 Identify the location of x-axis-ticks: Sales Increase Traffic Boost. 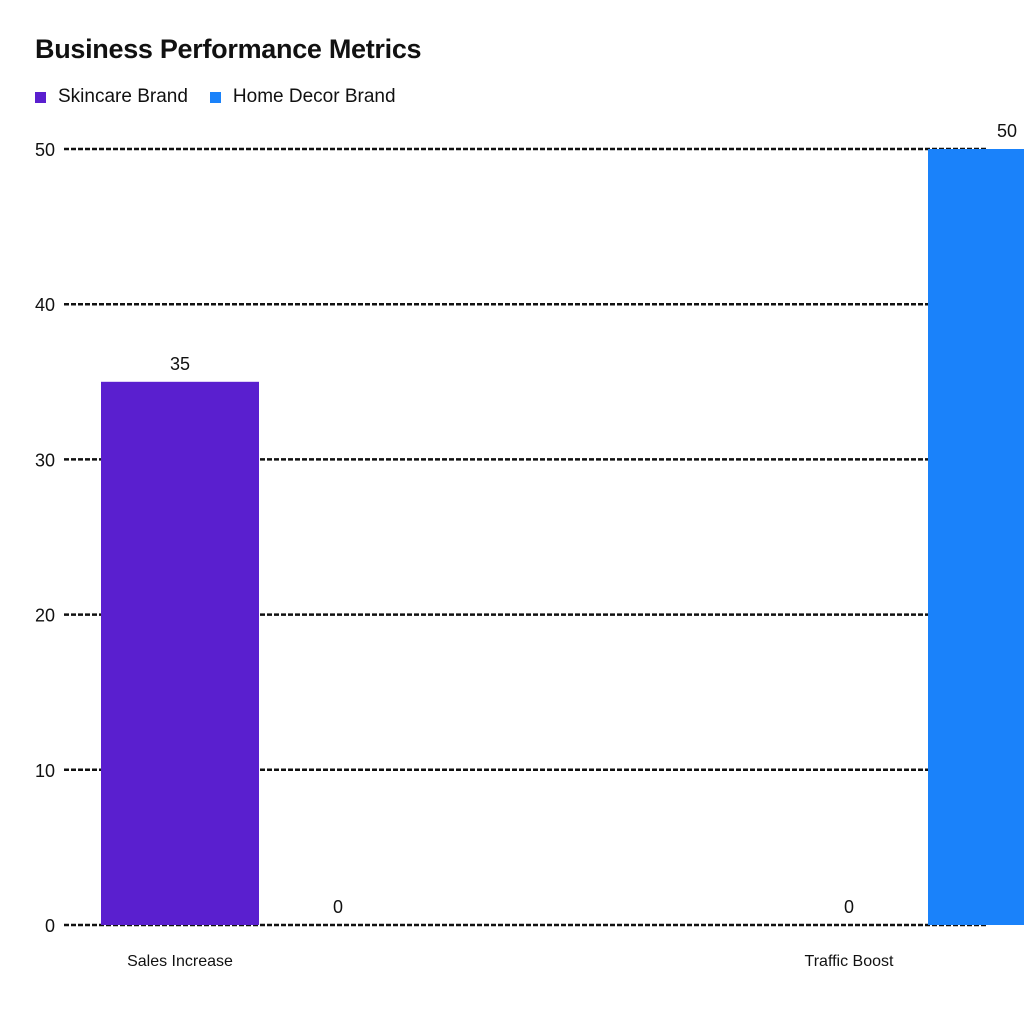
(510, 961).